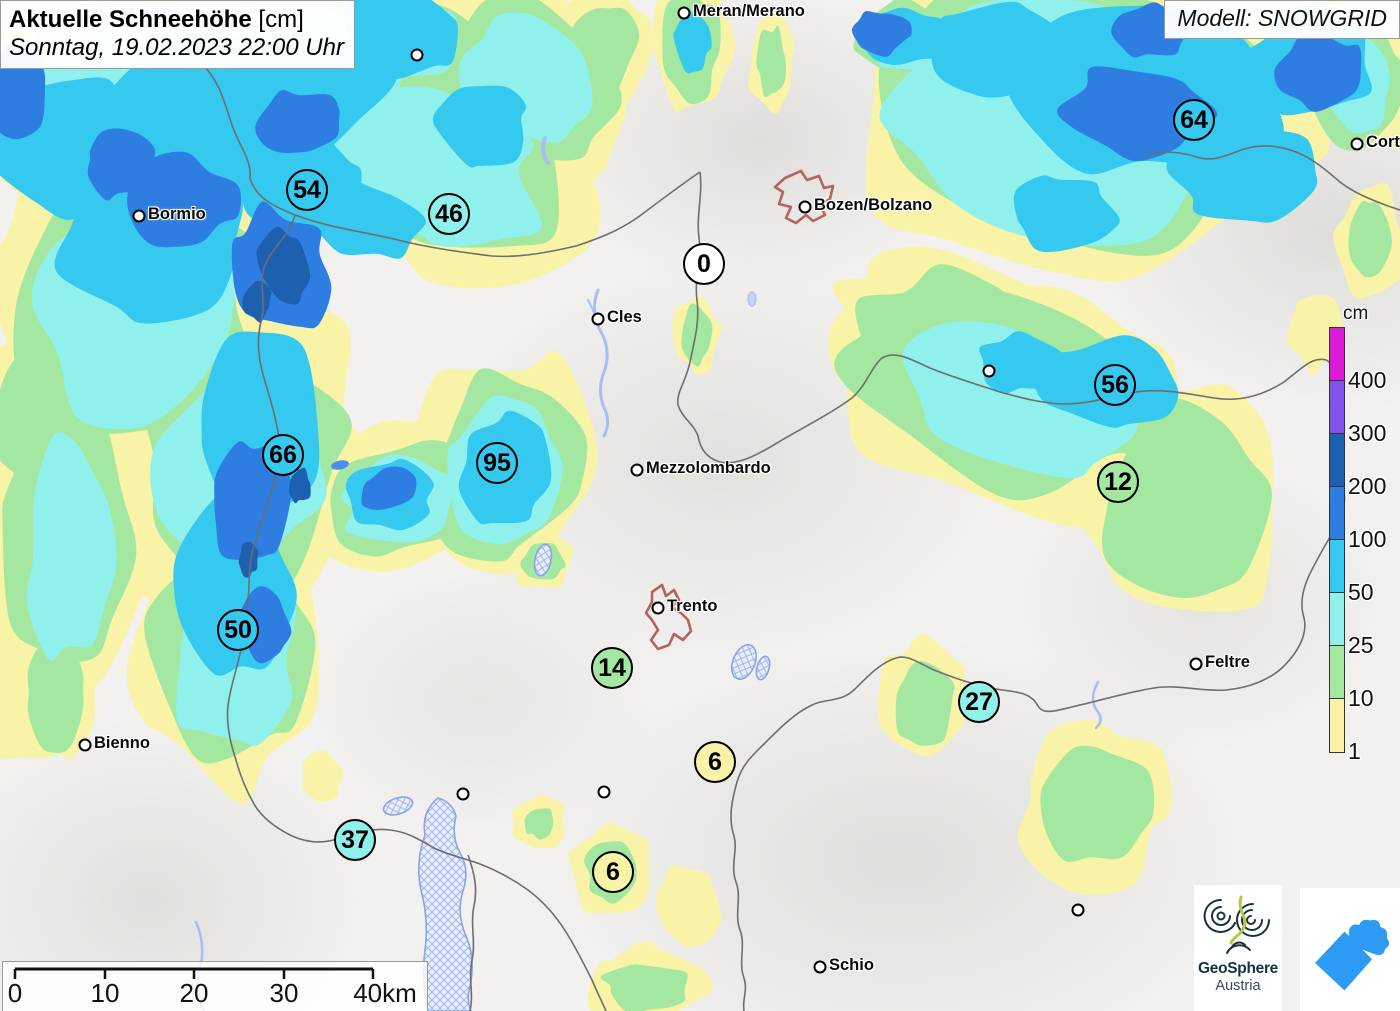 The width and height of the screenshot is (1400, 1011). Describe the element at coordinates (744, 662) in the screenshot. I see `lake-caldonazzo` at that location.